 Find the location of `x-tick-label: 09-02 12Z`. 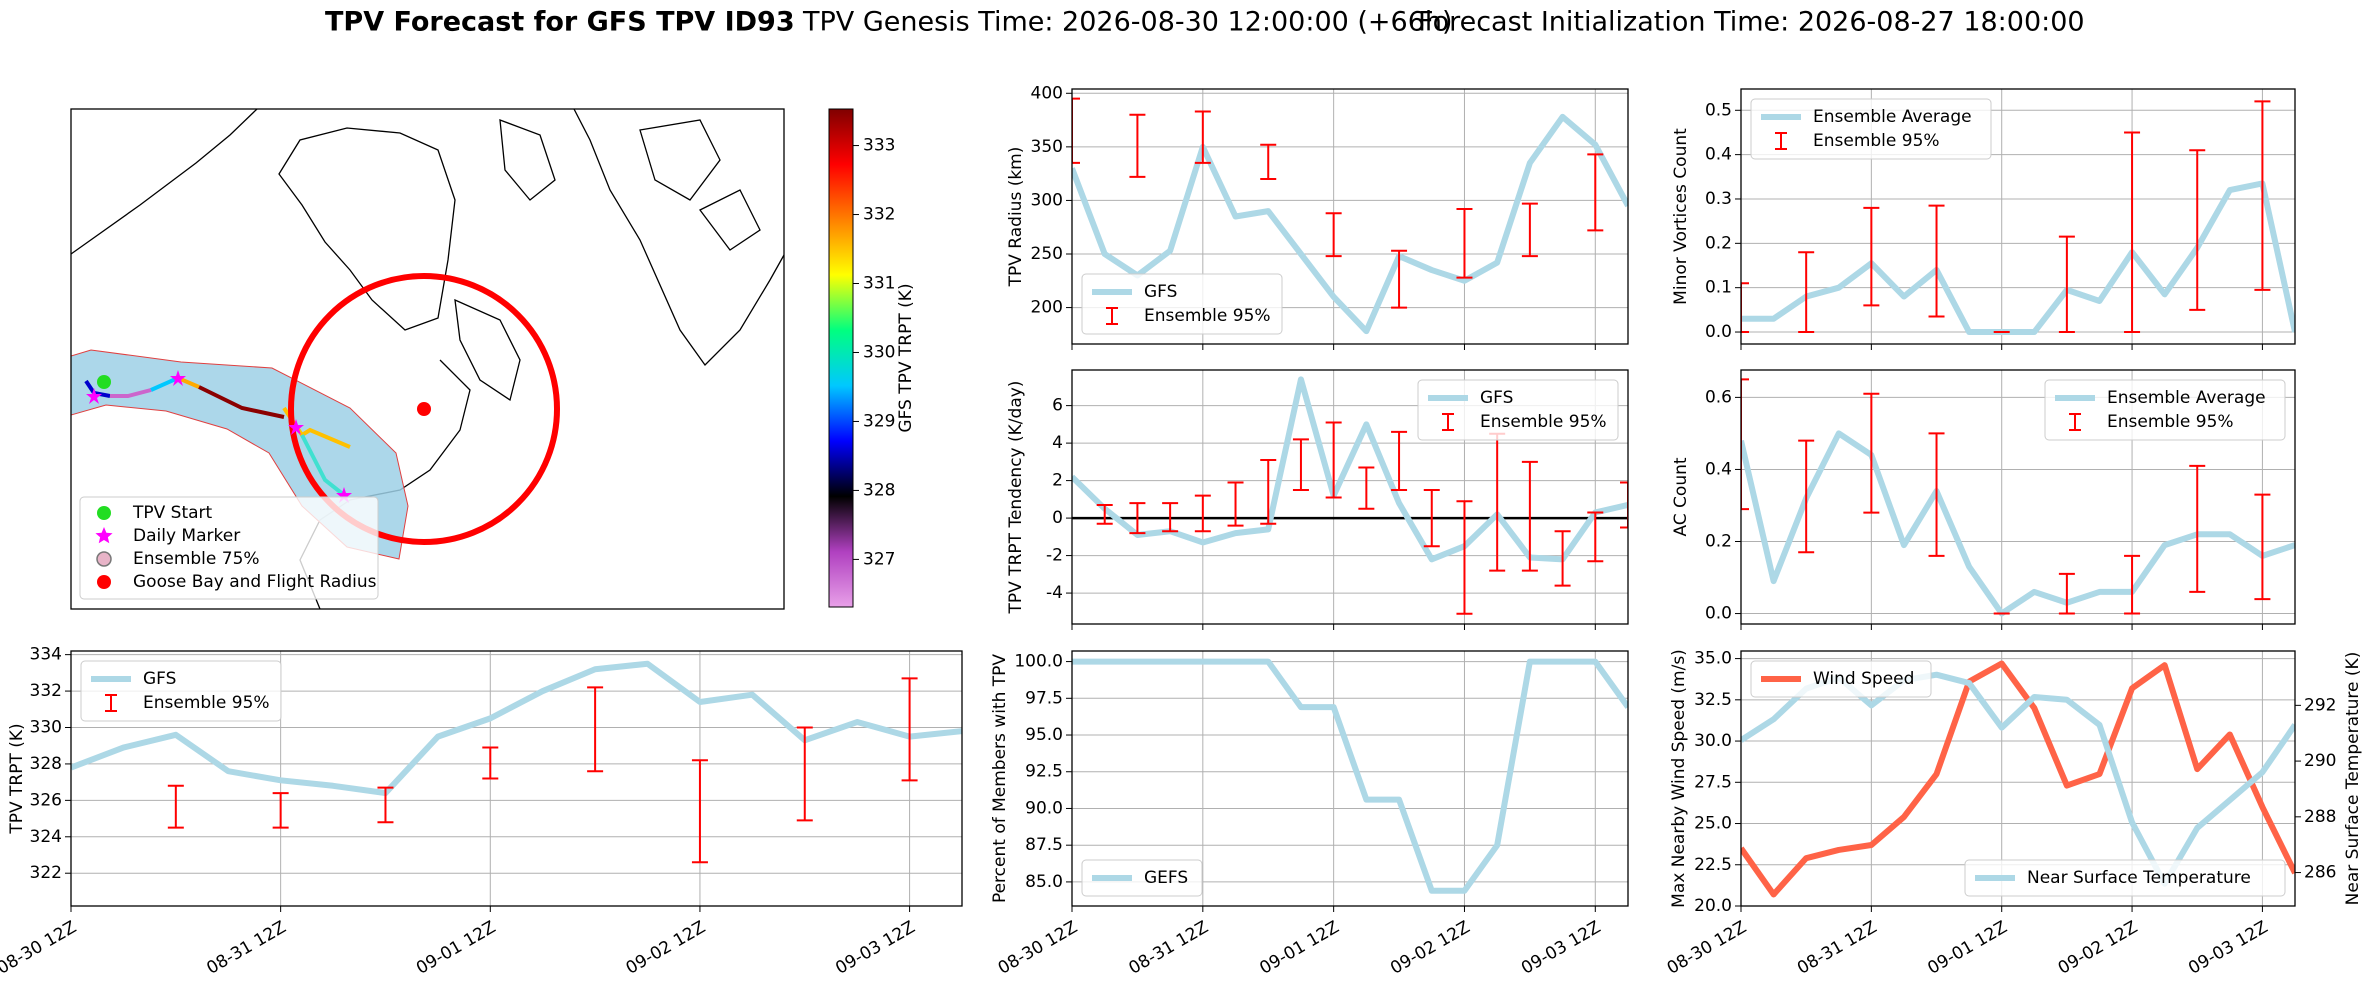

x-tick-label: 09-02 12Z is located at coordinates (2098, 947).